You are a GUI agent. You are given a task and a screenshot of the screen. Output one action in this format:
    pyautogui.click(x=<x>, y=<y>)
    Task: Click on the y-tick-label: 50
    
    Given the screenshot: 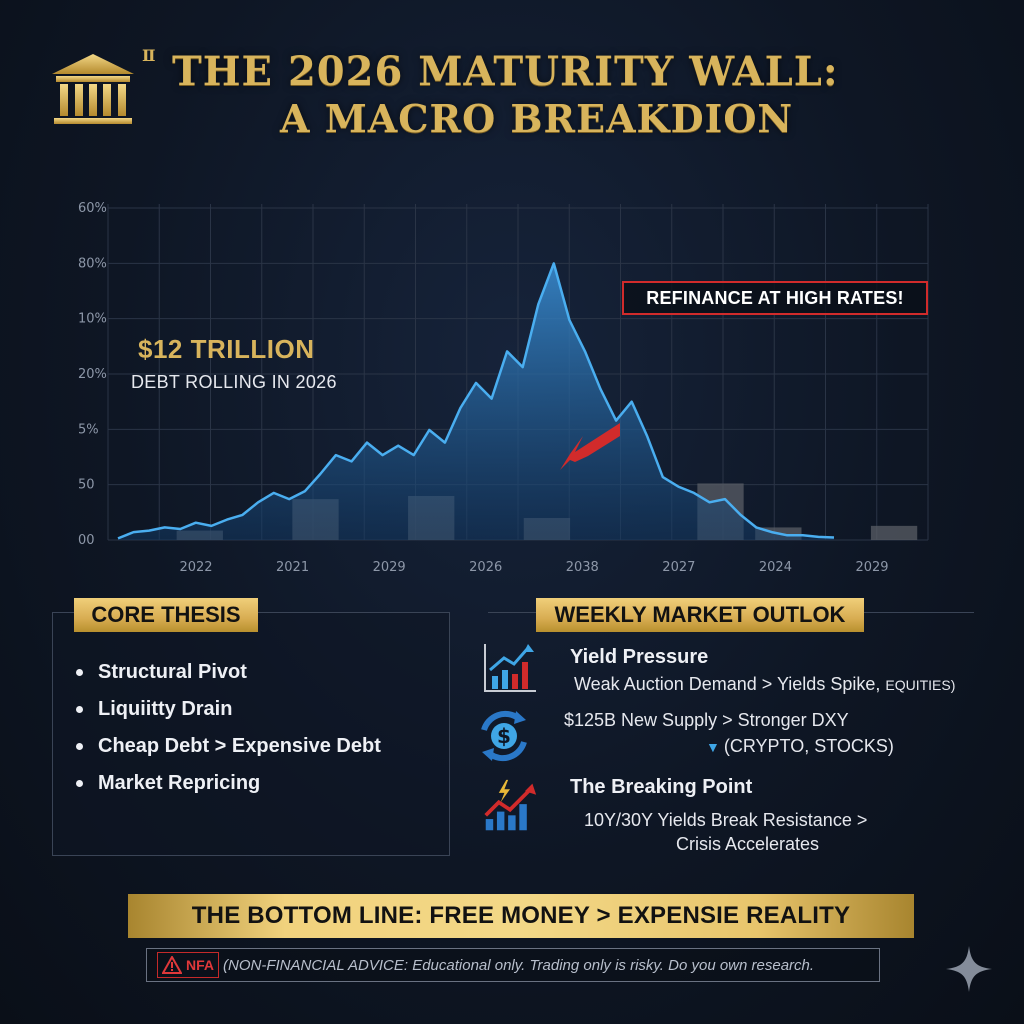 What is the action you would take?
    pyautogui.click(x=86, y=485)
    